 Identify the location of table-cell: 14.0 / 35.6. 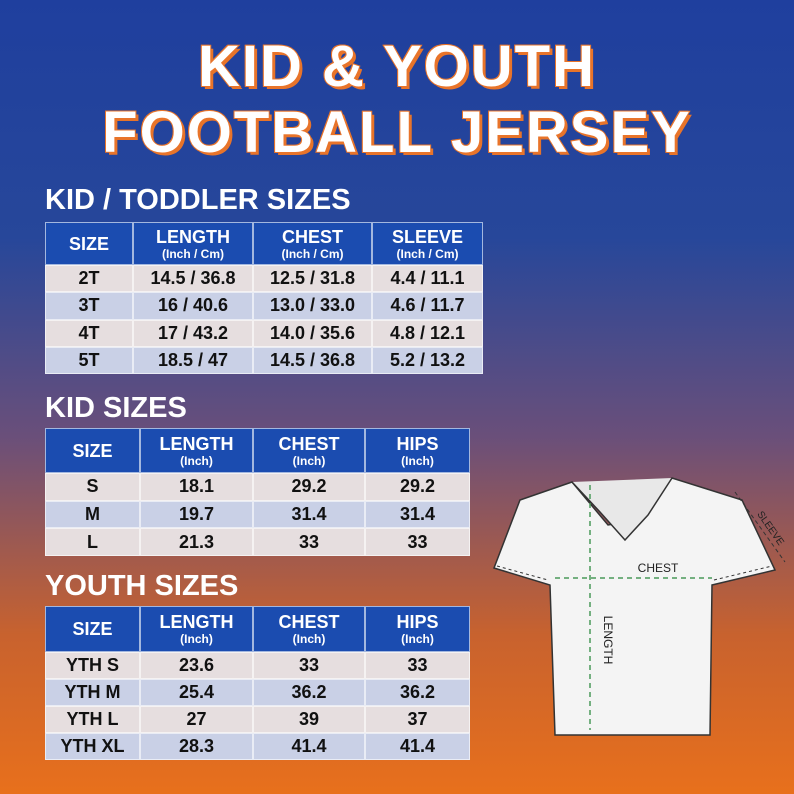
(312, 333).